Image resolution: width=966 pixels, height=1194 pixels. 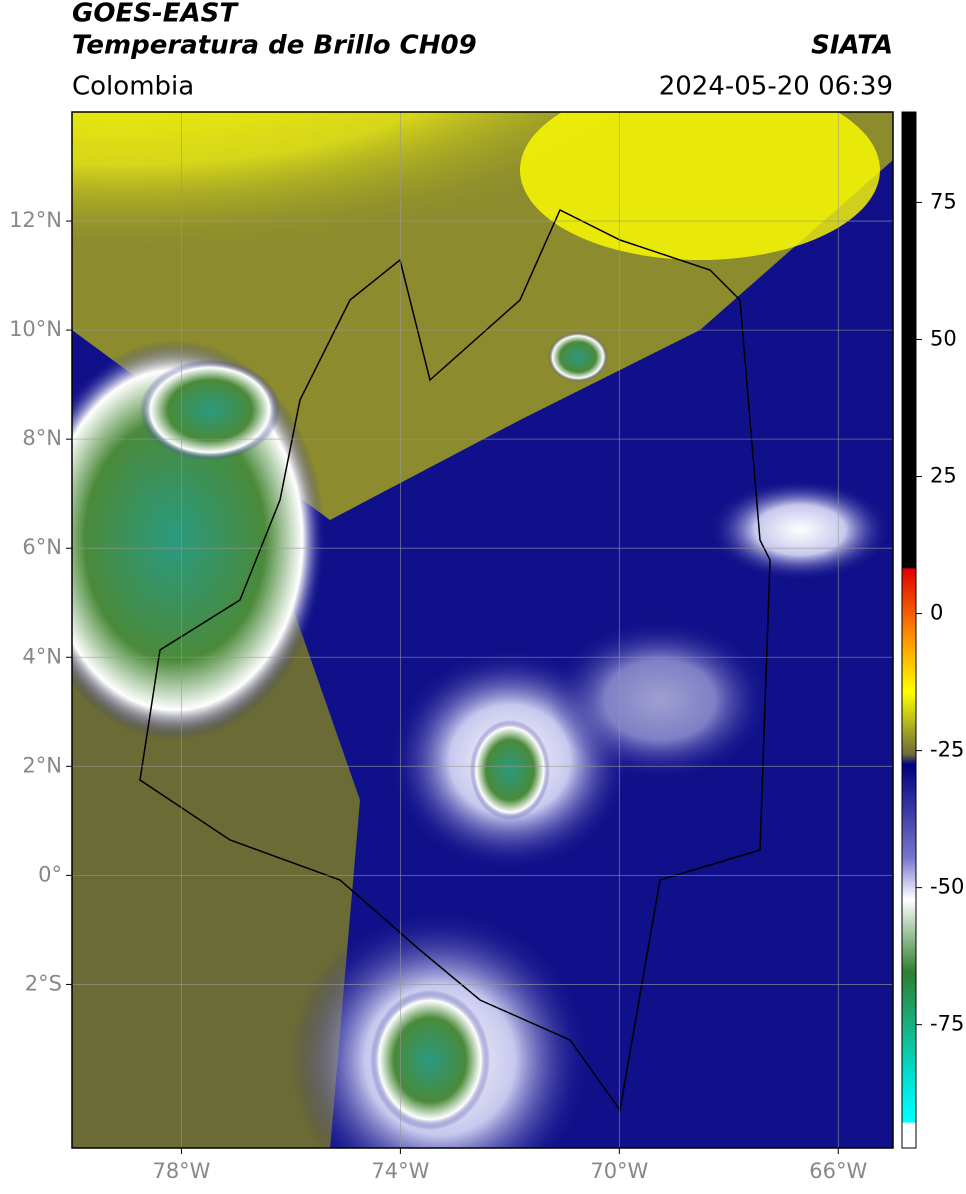 I want to click on subtitle: Temperatura de Brillo CH09, so click(x=274, y=46).